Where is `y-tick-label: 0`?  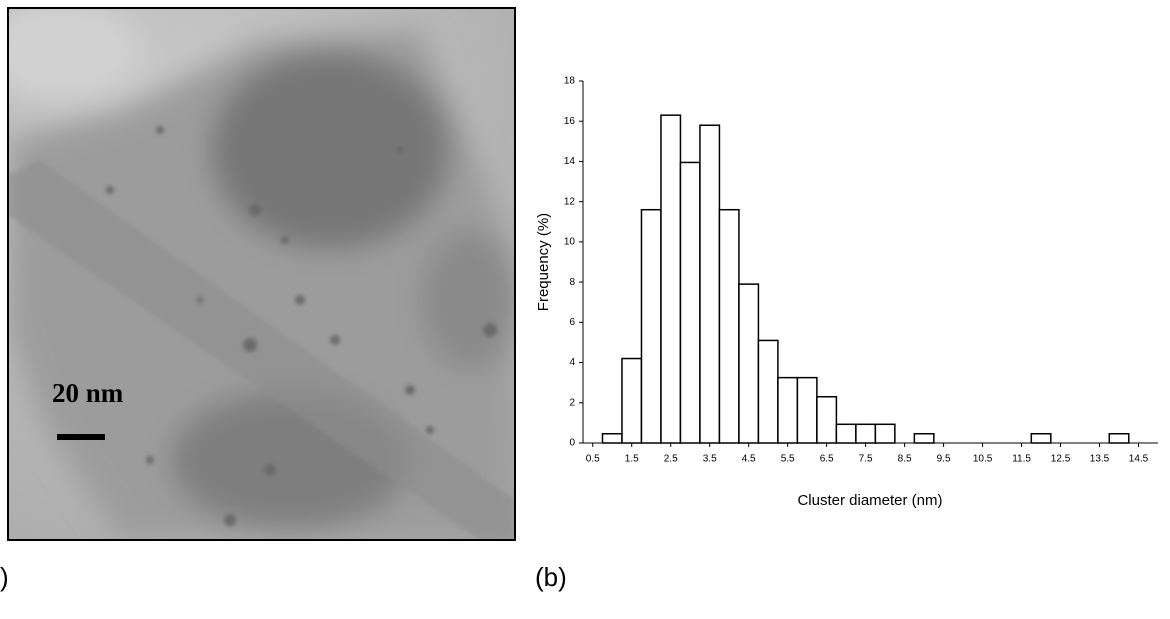
y-tick-label: 0 is located at coordinates (572, 443).